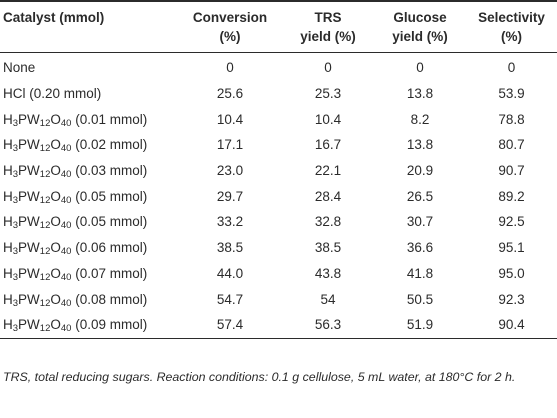 Image resolution: width=557 pixels, height=418 pixels. I want to click on table-row: H3PW12O40 (0.01 mmol) 10.4 10.4 8.2 78.8, so click(278, 119).